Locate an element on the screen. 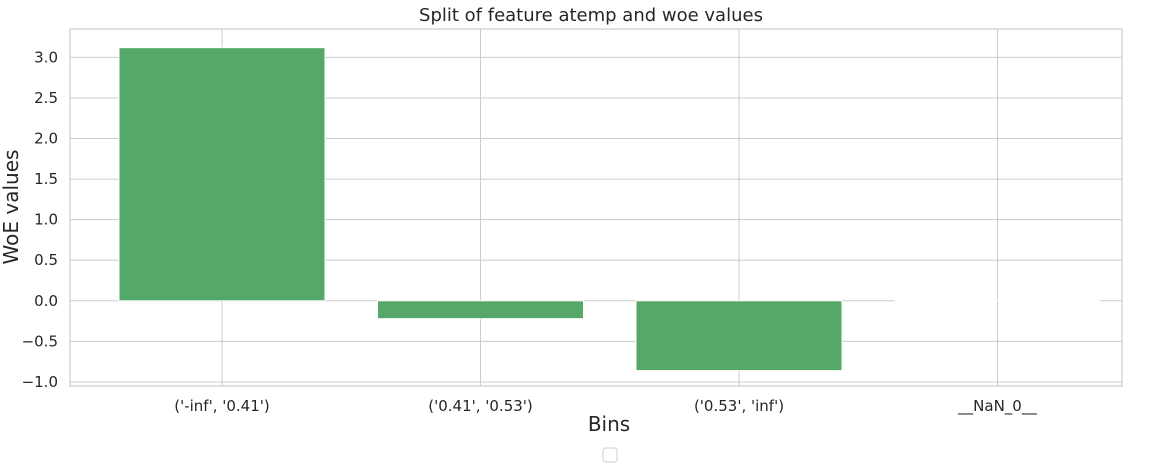 This screenshot has height=469, width=1156. x-tick-label: __NaN_0__ is located at coordinates (997, 406).